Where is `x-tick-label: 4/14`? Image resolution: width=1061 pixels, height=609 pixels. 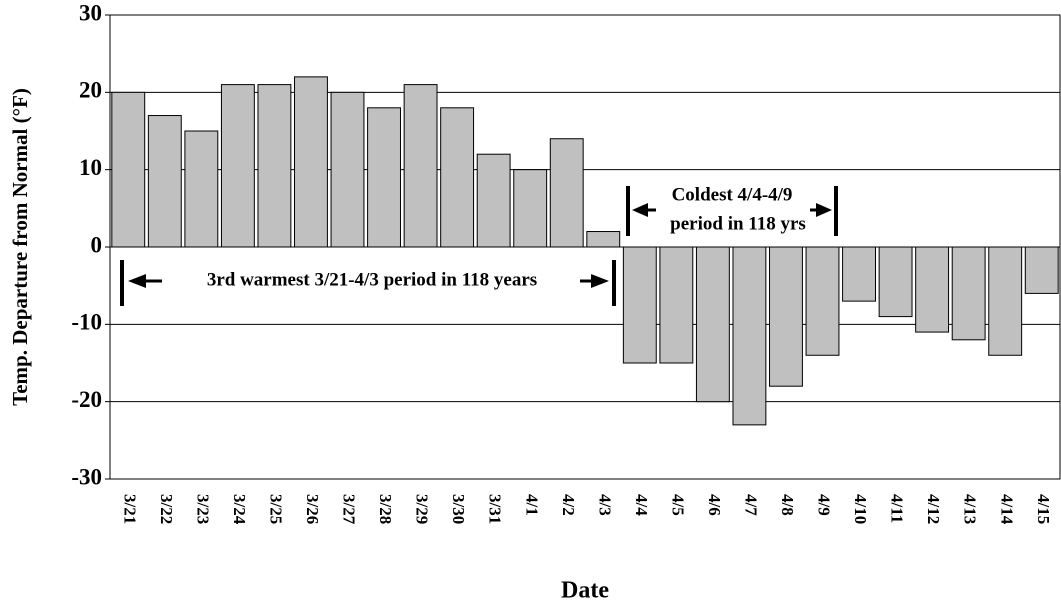 x-tick-label: 4/14 is located at coordinates (1006, 509).